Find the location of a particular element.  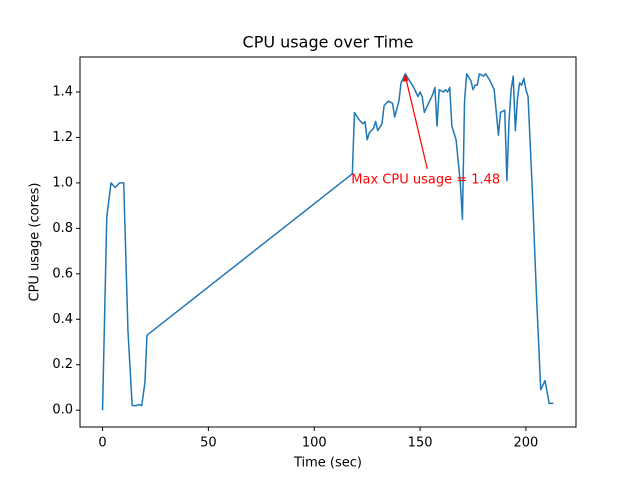

annotation-arrow is located at coordinates (416, 122).